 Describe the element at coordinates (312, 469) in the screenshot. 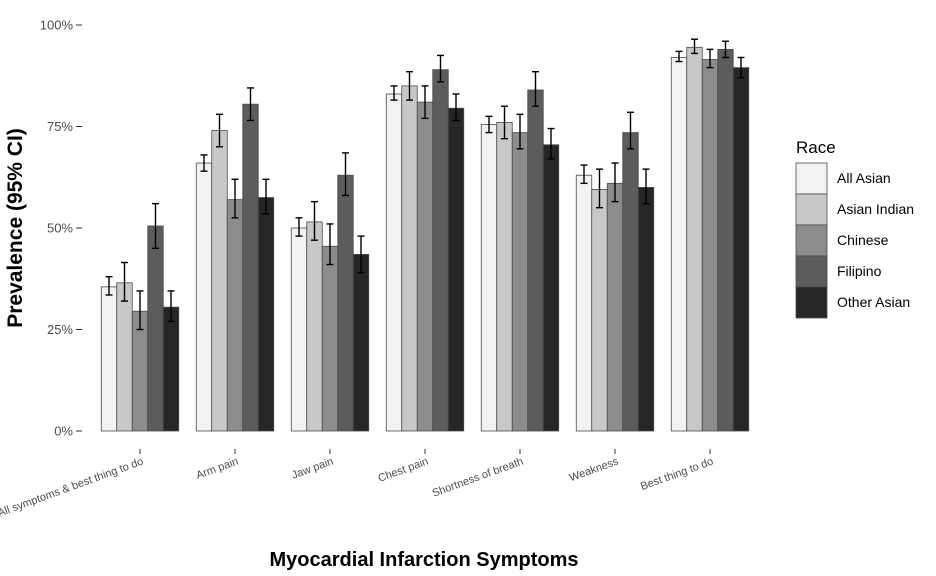

I see `x-tick-label: Jaw pain` at that location.